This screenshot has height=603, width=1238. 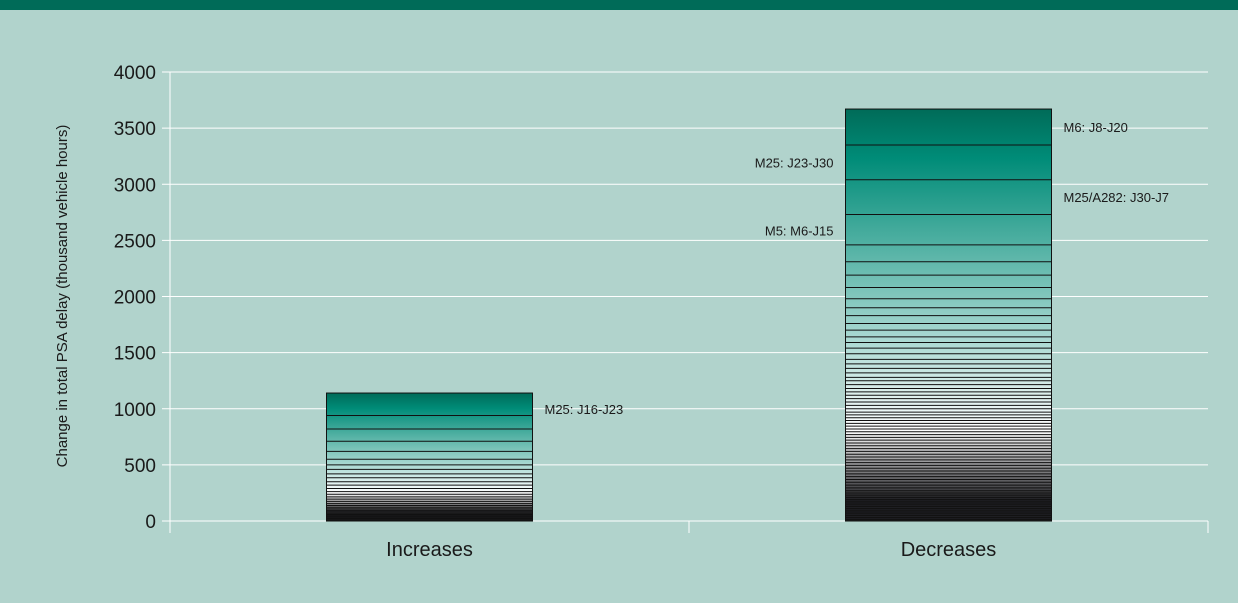 What do you see at coordinates (135, 73) in the screenshot?
I see `y-tick-label: 4000` at bounding box center [135, 73].